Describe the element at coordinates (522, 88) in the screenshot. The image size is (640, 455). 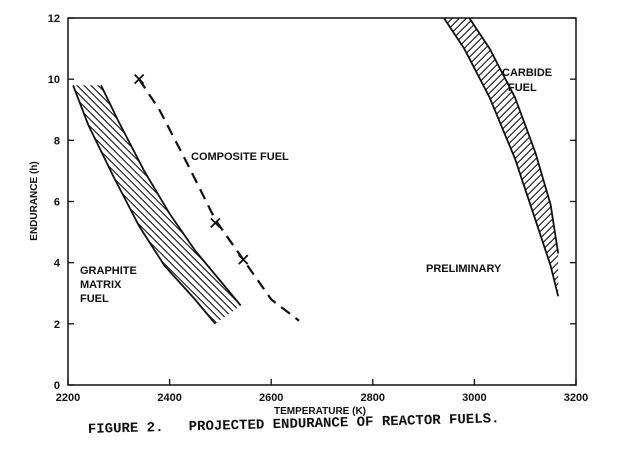
I see `annotation-carbide-line-2: FUEL` at that location.